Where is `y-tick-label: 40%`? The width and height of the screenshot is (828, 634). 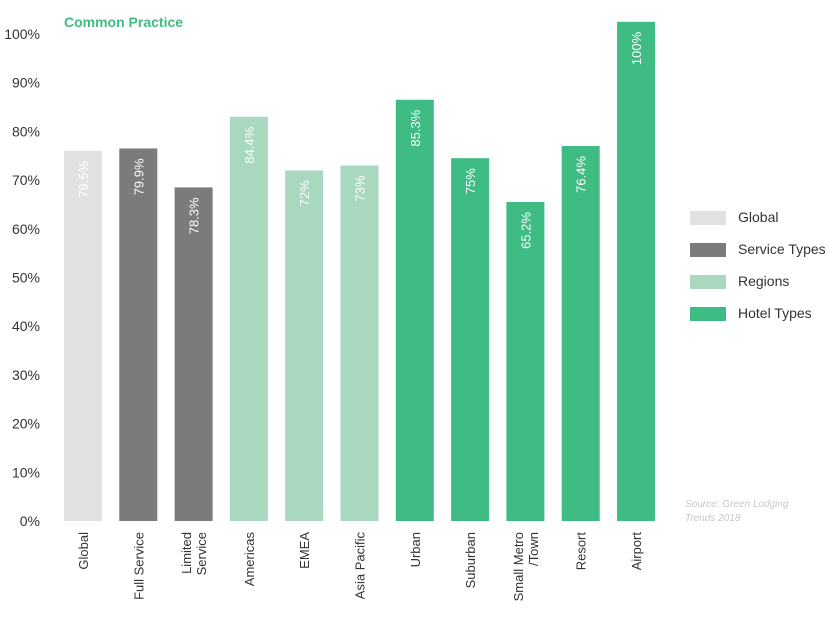 y-tick-label: 40% is located at coordinates (26, 326).